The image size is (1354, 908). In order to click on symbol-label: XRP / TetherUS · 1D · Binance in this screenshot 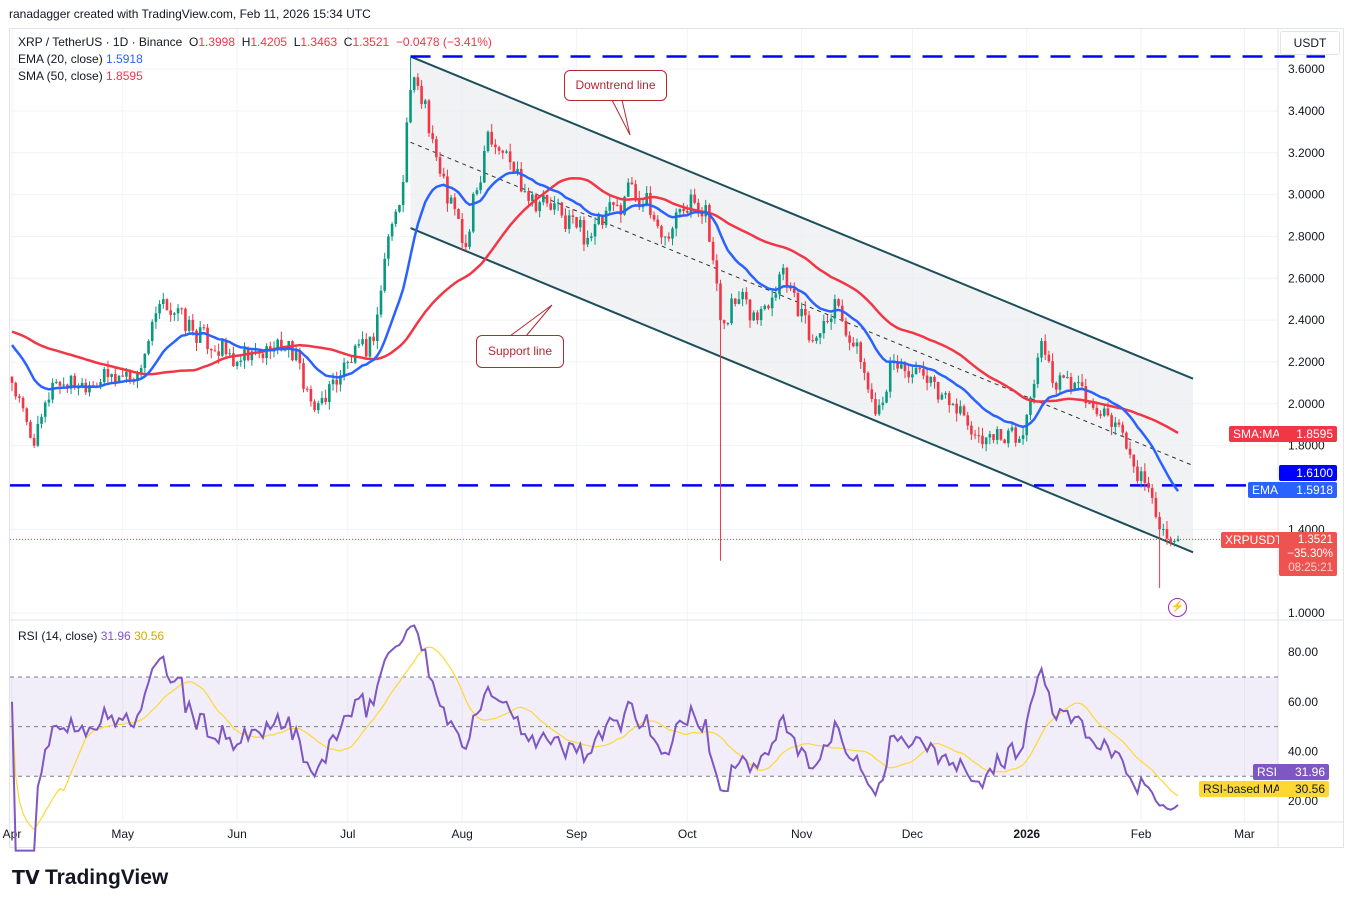, I will do `click(100, 42)`.